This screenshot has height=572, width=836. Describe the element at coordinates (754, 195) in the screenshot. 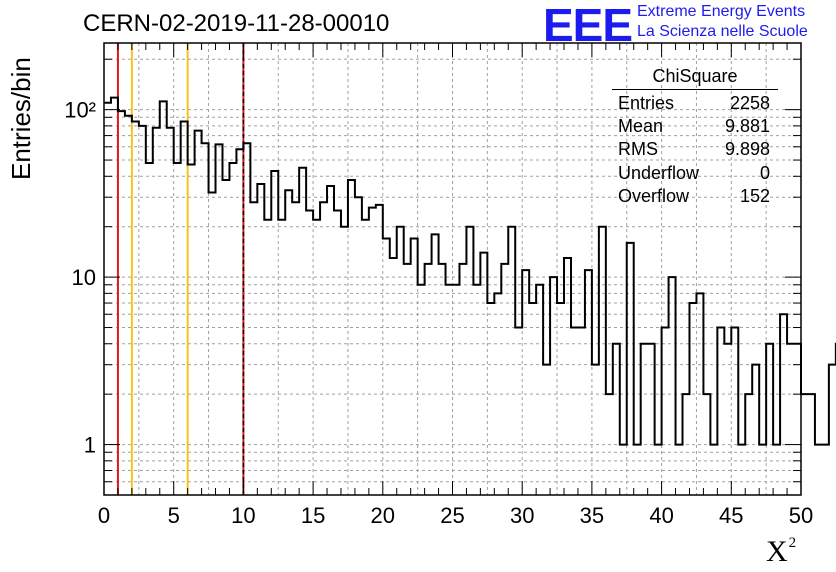

I see `stats-value: 152` at that location.